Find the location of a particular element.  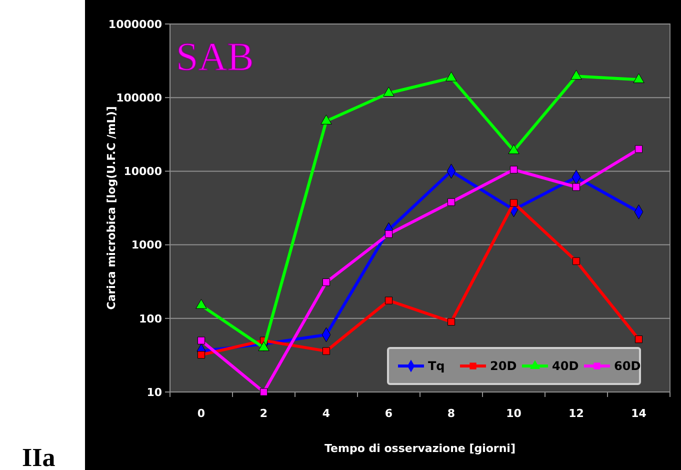

legend-label: Tq is located at coordinates (436, 366).